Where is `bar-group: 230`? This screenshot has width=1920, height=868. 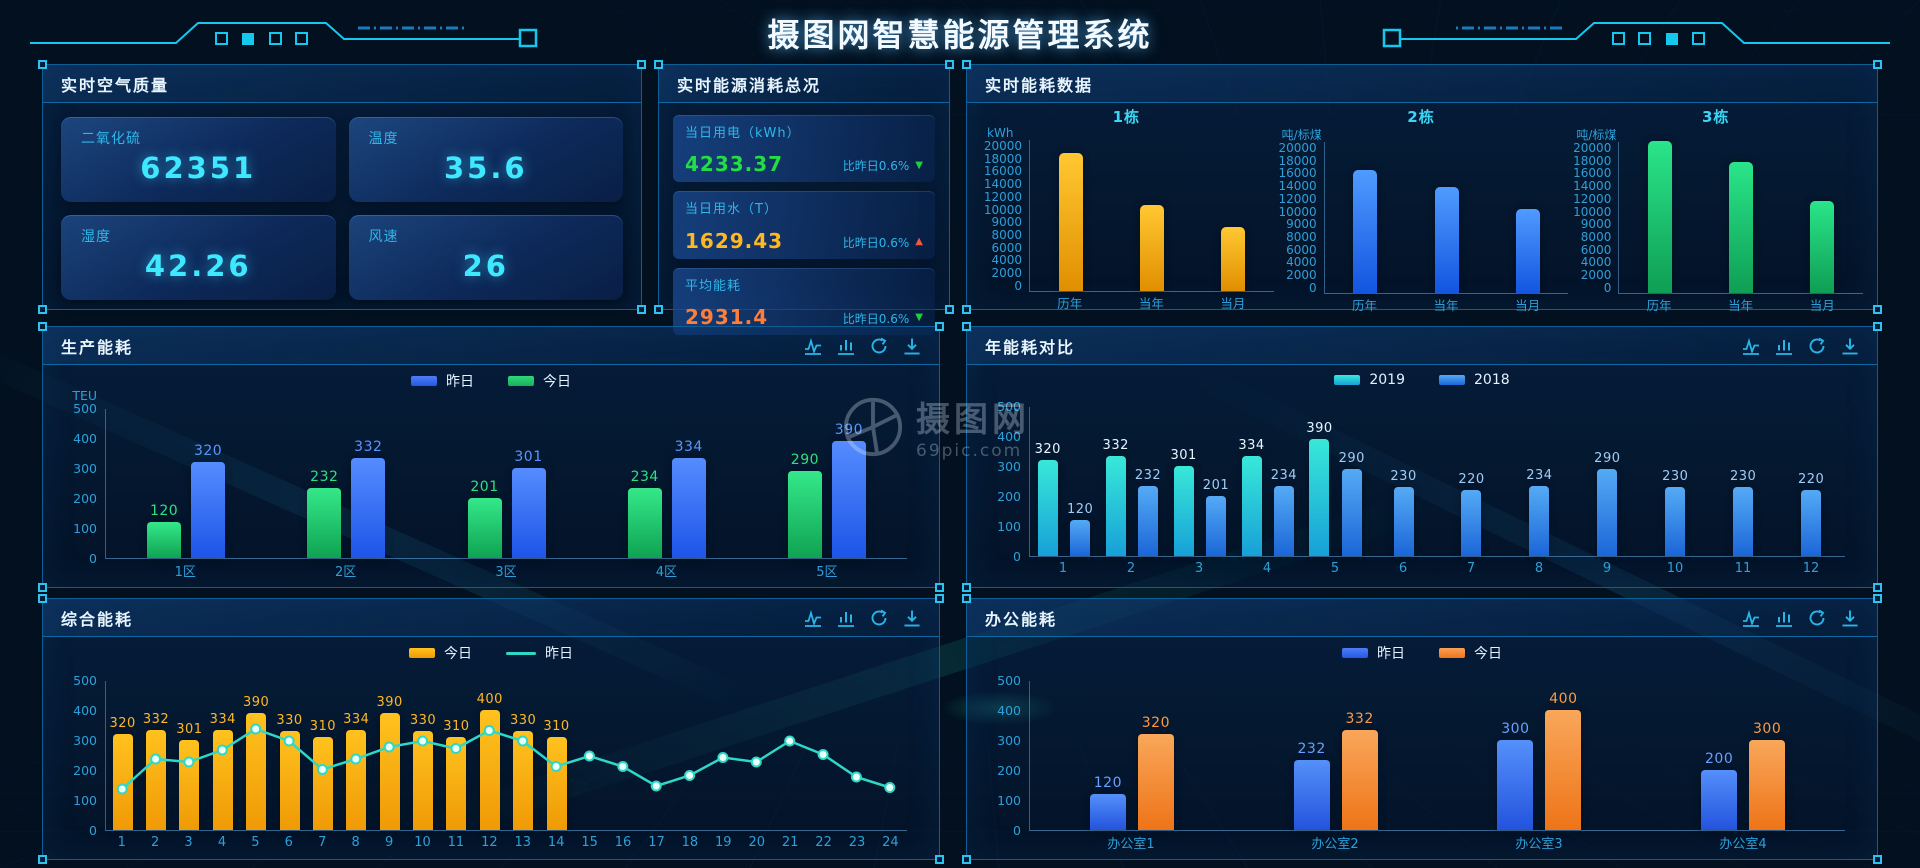
bar-group: 230 is located at coordinates (1404, 481).